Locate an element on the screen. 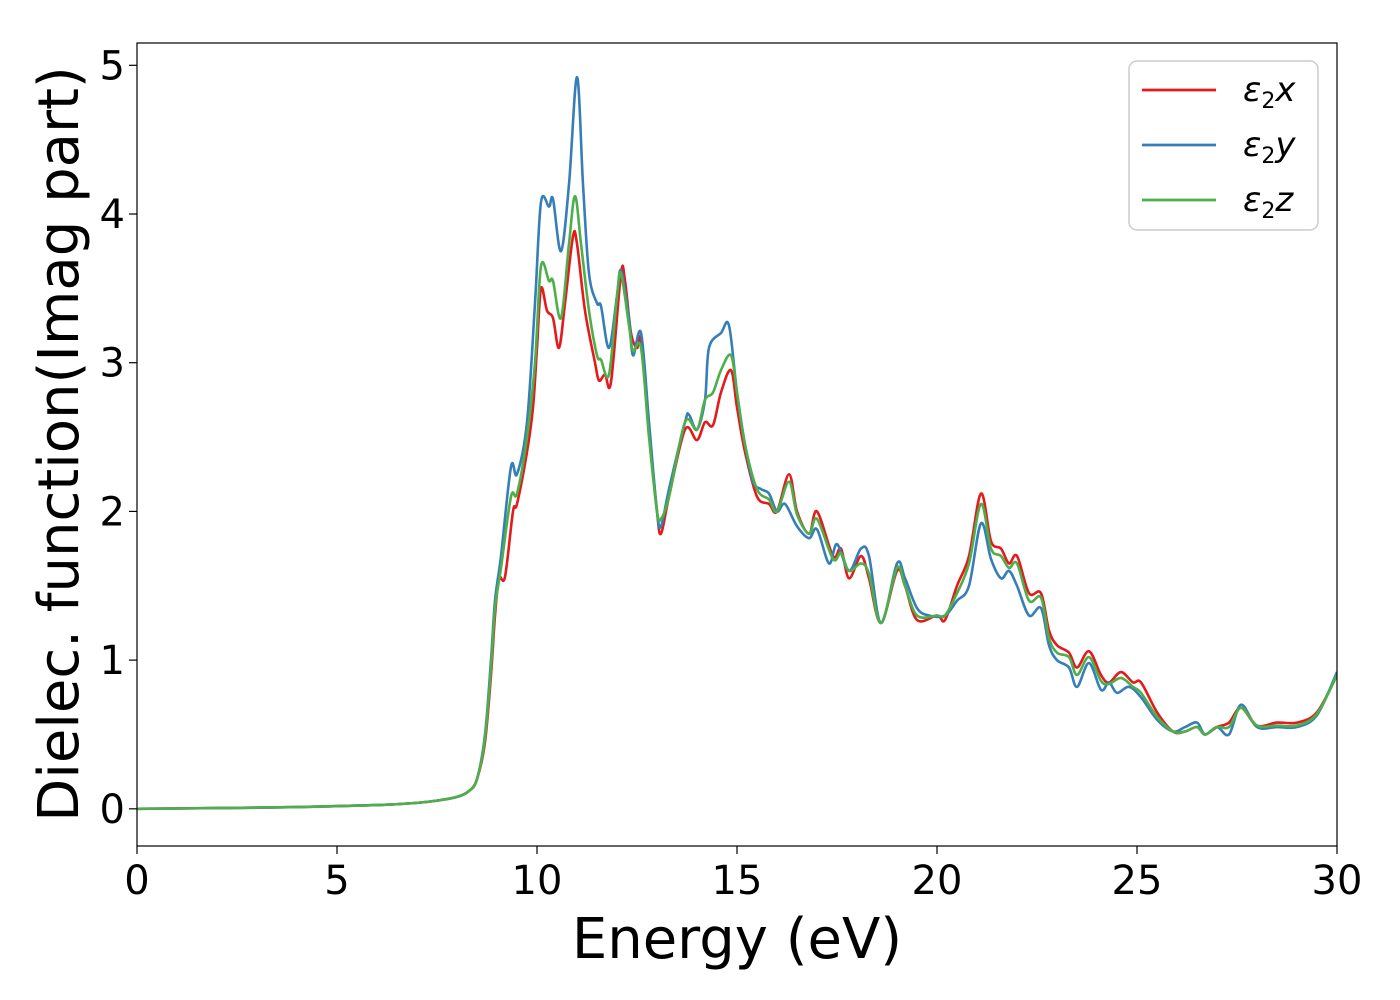 This screenshot has height=1000, width=1400. legend: ε2x ε2y ε2z is located at coordinates (1223, 145).